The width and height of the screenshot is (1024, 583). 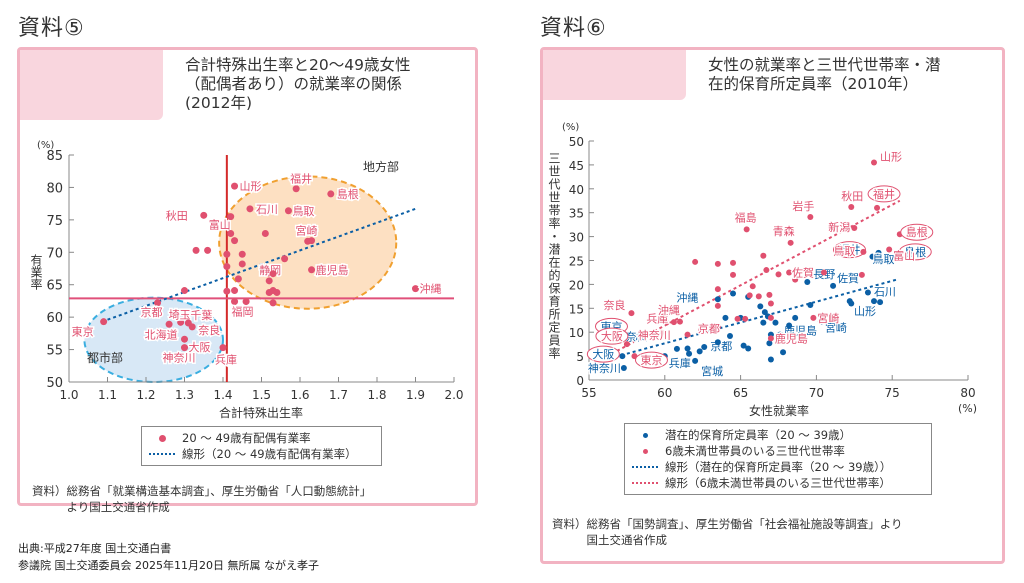 I want to click on legend-label: 潜在的保育所定員率（20 ～ 39歳）, so click(x=758, y=435).